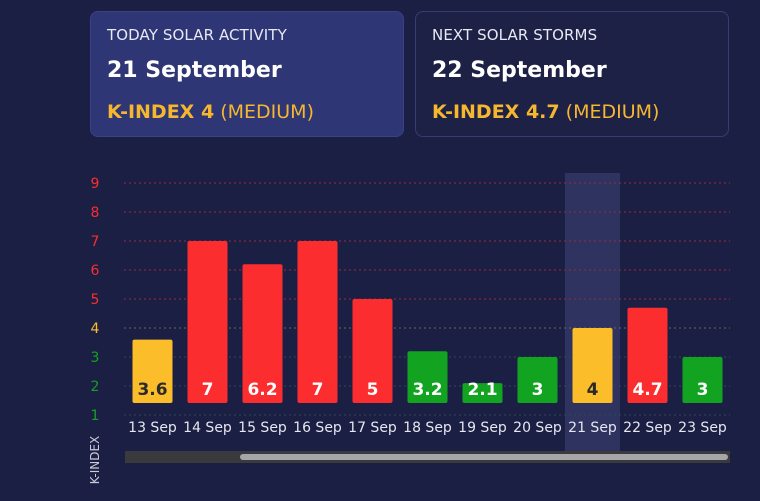  I want to click on today-k-level: (MEDIUM), so click(267, 112).